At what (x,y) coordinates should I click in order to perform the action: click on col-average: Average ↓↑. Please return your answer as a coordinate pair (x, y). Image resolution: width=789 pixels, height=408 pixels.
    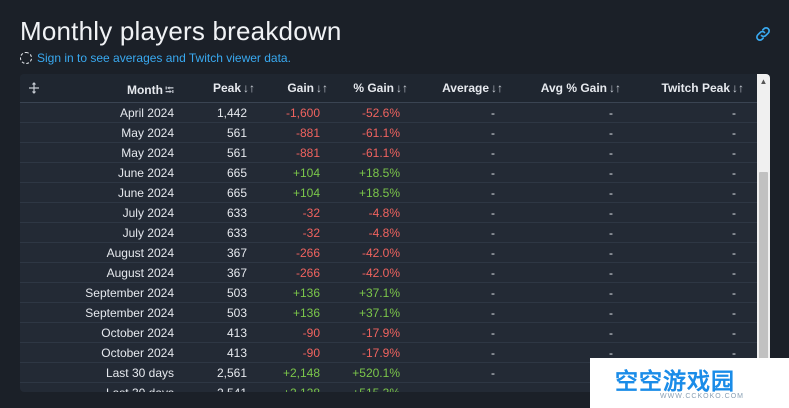
    Looking at the image, I should click on (472, 88).